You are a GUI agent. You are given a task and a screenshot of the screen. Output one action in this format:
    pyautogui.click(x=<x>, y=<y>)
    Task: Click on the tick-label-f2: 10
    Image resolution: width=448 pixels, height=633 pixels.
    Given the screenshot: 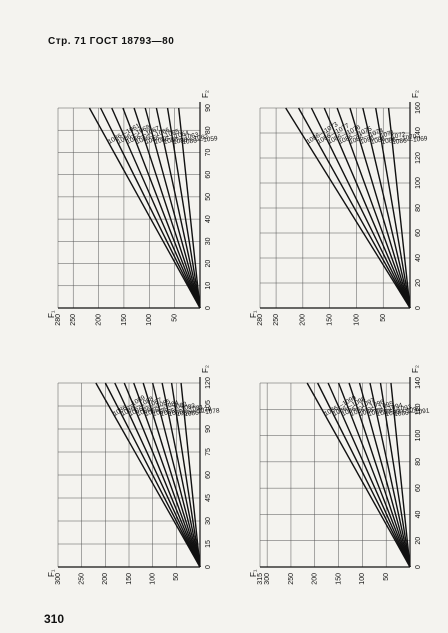 What is the action you would take?
    pyautogui.click(x=208, y=286)
    